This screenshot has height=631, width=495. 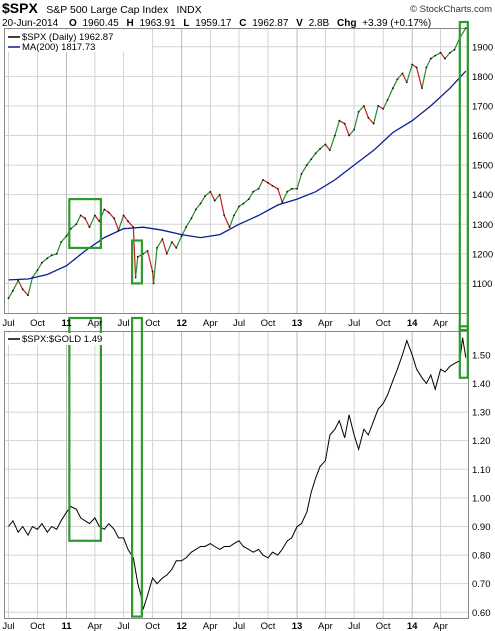 I want to click on y-tick-label: 0.70, so click(x=481, y=584).